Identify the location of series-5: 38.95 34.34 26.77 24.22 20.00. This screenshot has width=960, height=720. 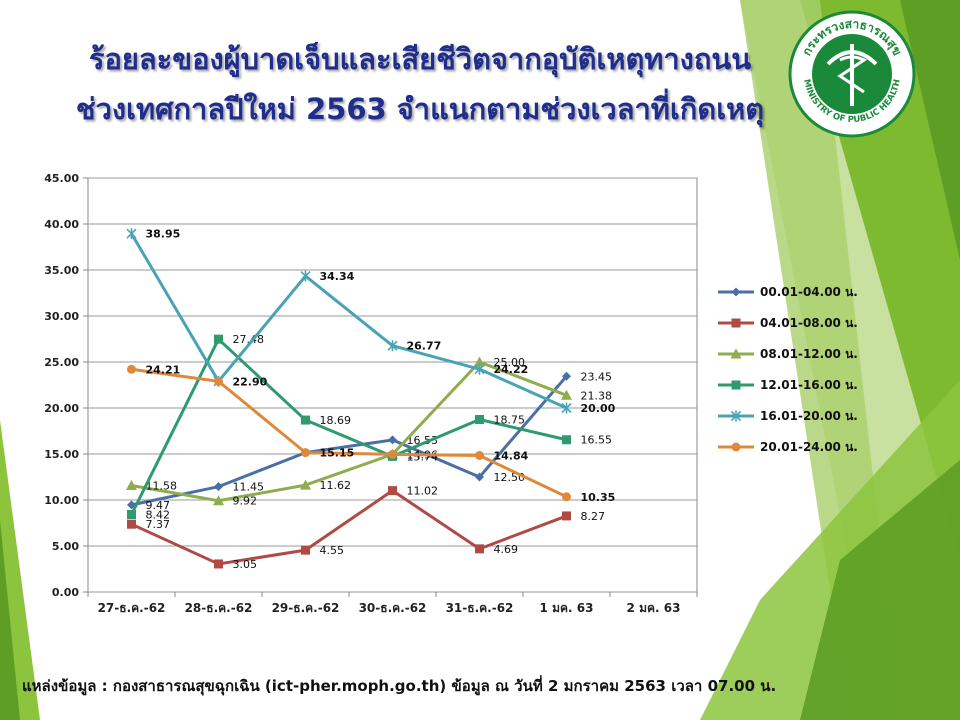
(371, 321).